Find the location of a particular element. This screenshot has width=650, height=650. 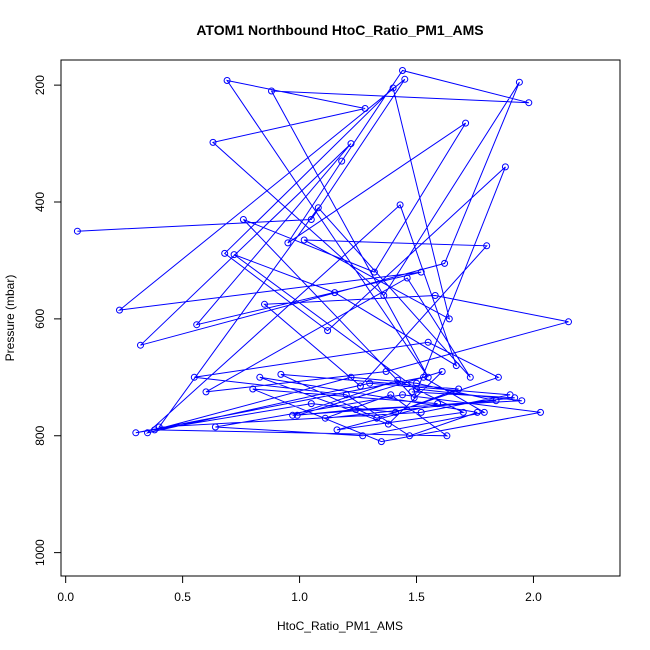

y-tick-label: 800 is located at coordinates (40, 435).